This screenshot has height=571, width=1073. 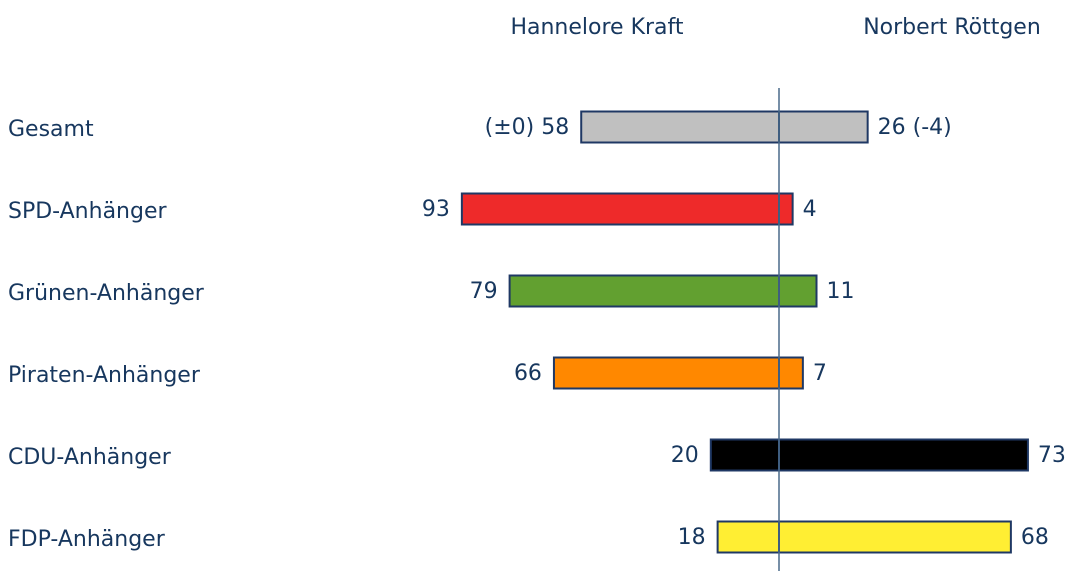 What do you see at coordinates (820, 373) in the screenshot?
I see `value-label: 7` at bounding box center [820, 373].